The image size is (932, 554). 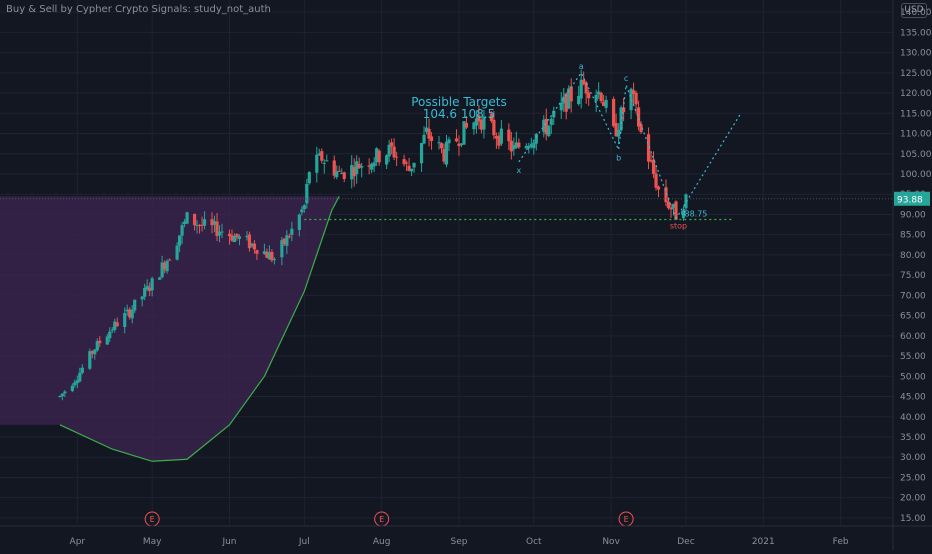 What do you see at coordinates (685, 542) in the screenshot?
I see `time-tick-label: Dec` at bounding box center [685, 542].